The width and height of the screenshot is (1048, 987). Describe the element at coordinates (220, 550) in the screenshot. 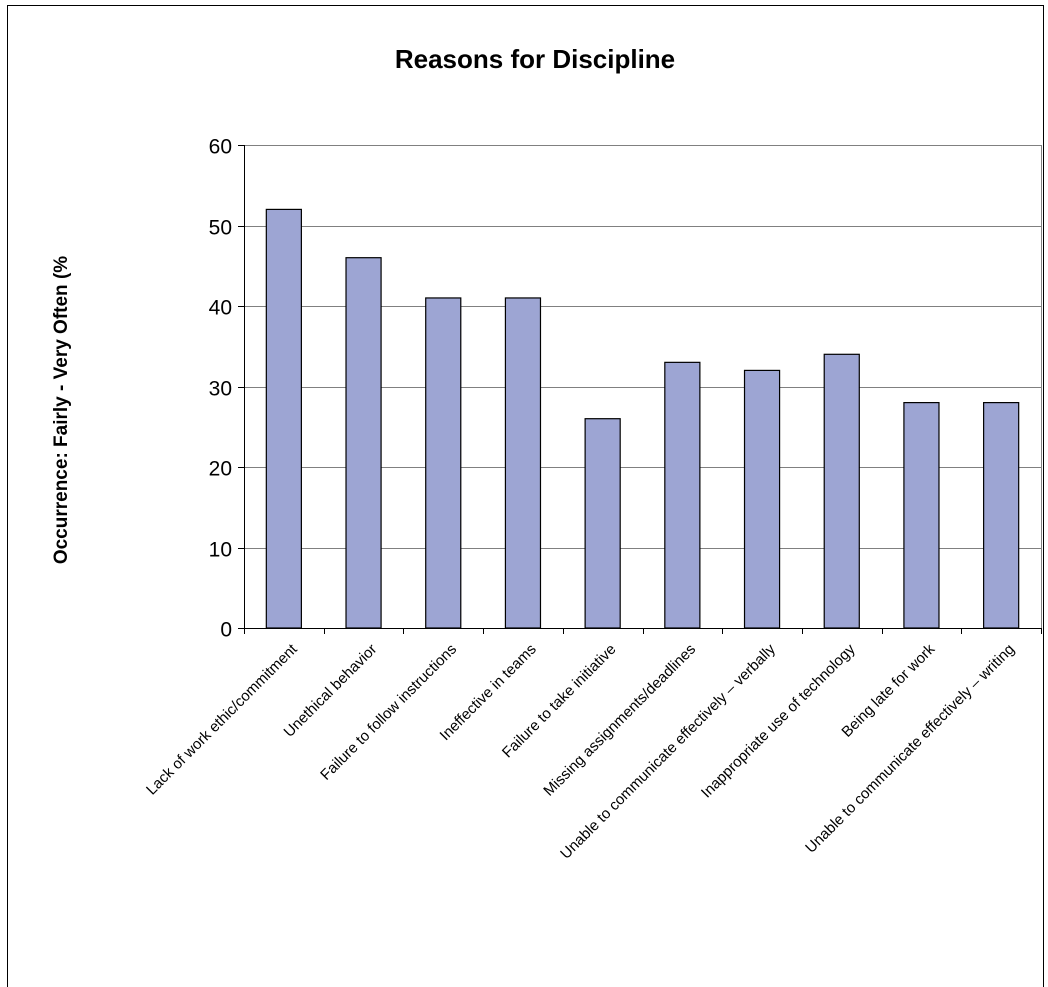

I see `y-tick-label: 10` at that location.